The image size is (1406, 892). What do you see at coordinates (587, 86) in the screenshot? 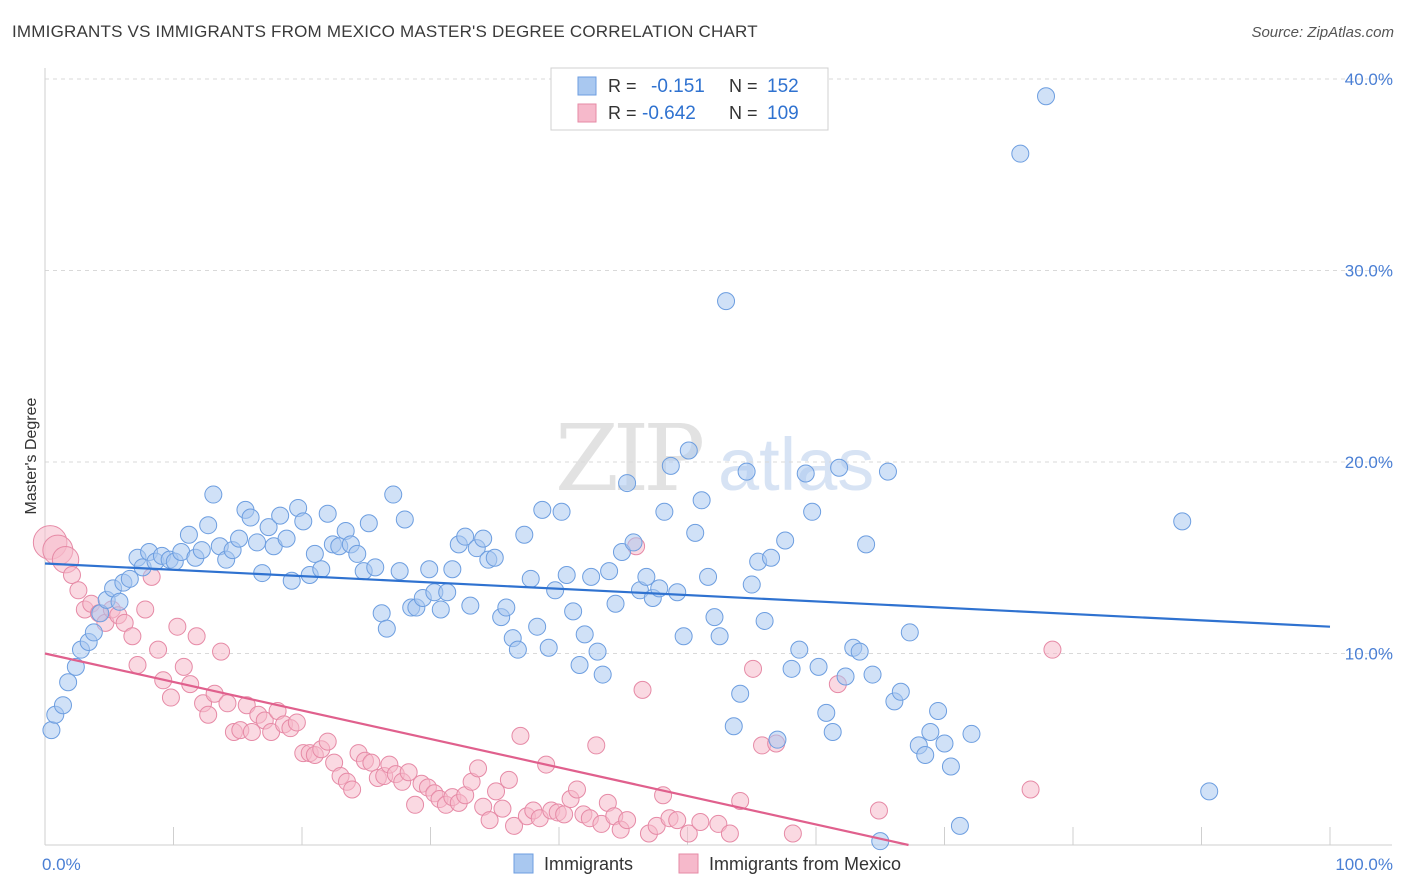
I see `legend-swatch-blue` at bounding box center [587, 86].